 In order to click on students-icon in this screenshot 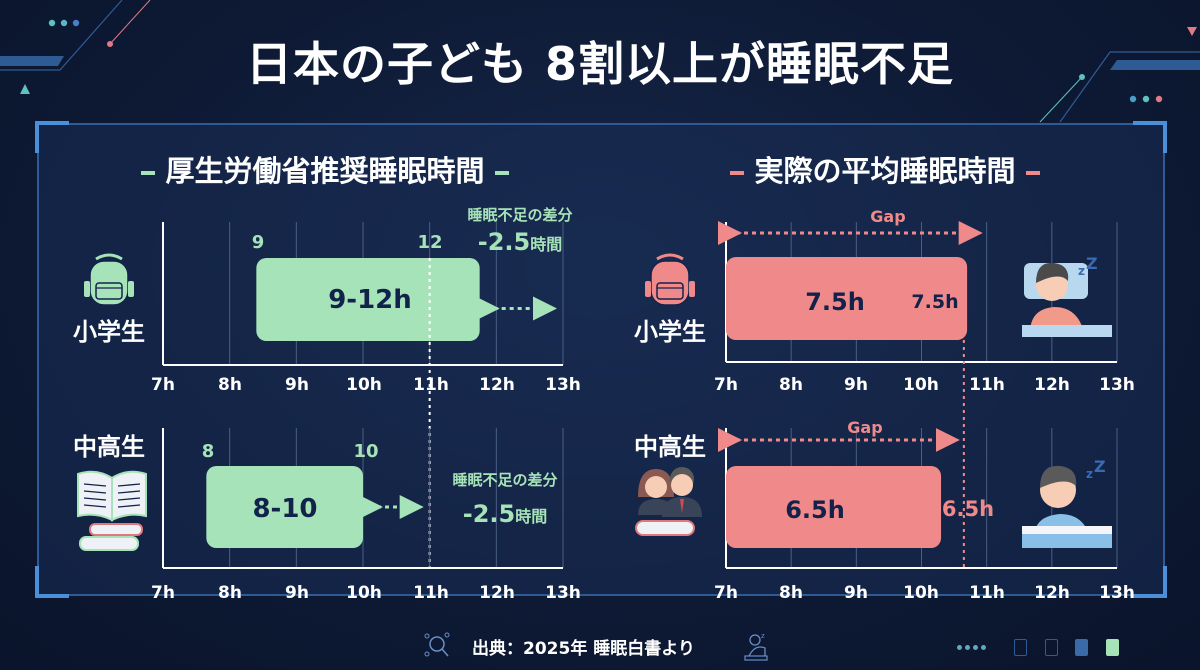, I will do `click(668, 501)`.